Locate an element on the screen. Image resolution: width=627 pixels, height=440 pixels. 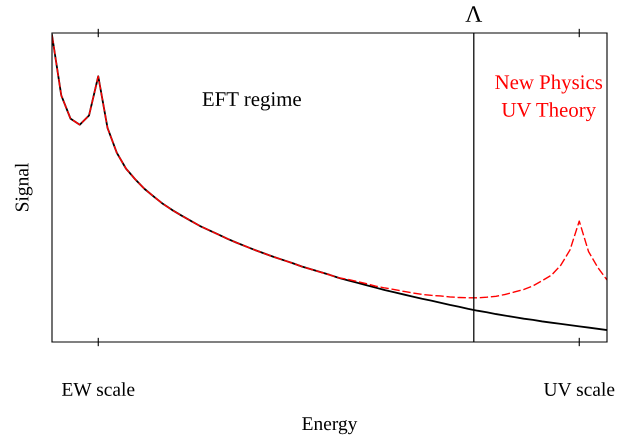
annotation: EFT regime is located at coordinates (251, 101).